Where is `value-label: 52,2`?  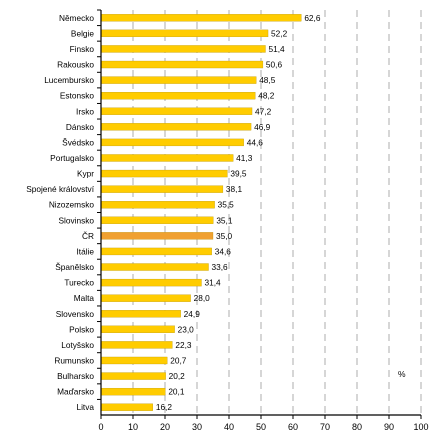
value-label: 52,2 is located at coordinates (279, 33).